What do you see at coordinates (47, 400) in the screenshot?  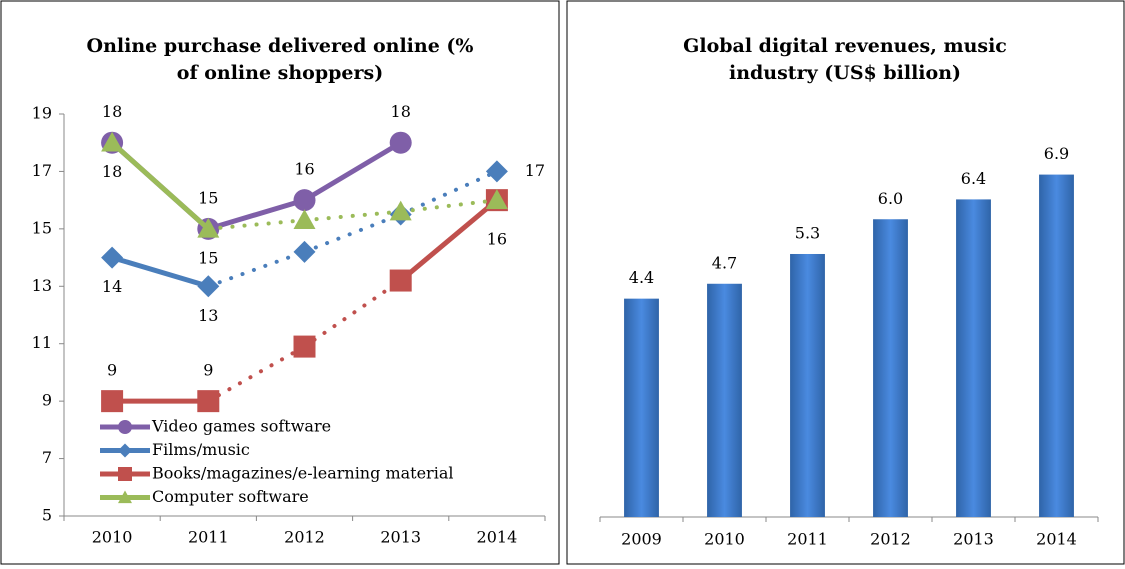 I see `y-tick-label: 9` at bounding box center [47, 400].